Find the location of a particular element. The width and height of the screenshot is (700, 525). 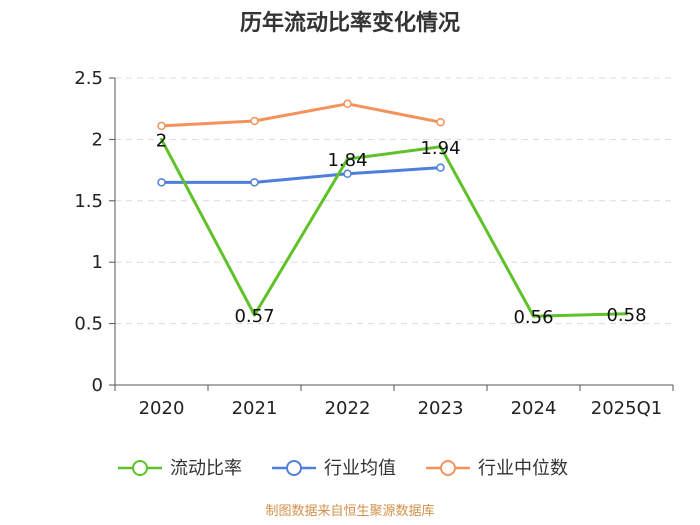

x-tick-label: 2025Q1 is located at coordinates (626, 408).